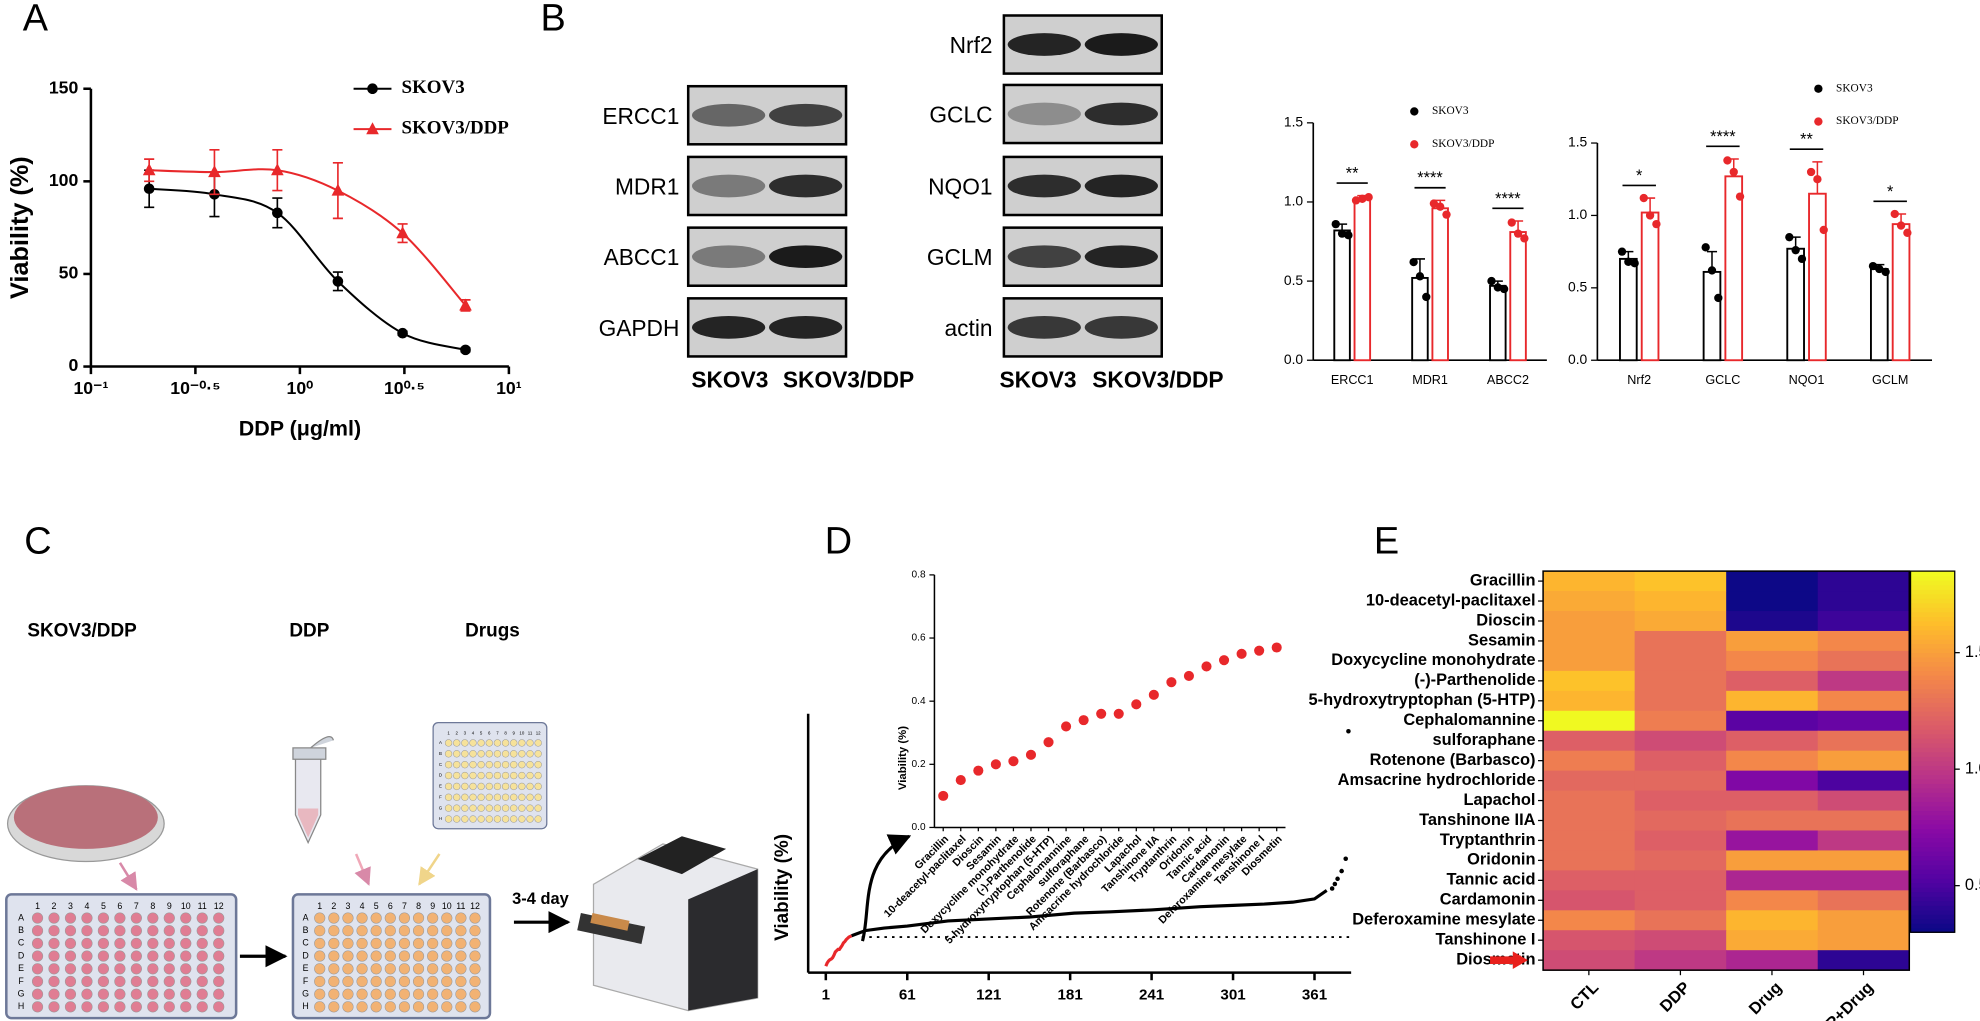  Describe the element at coordinates (1486, 940) in the screenshot. I see `row-label: Tanshinone I` at that location.